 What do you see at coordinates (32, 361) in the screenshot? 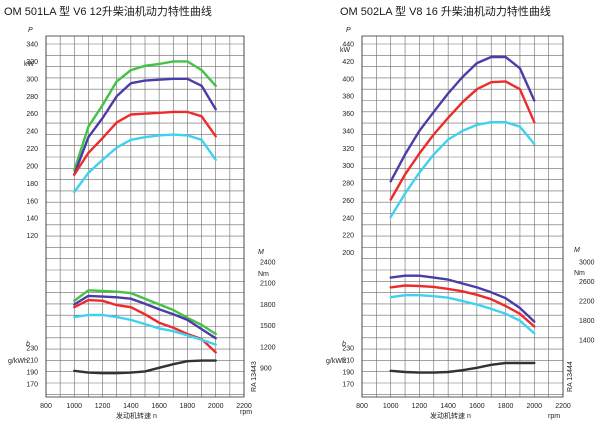
I see `chart-1-consumption-tick-label: 210` at bounding box center [32, 361].